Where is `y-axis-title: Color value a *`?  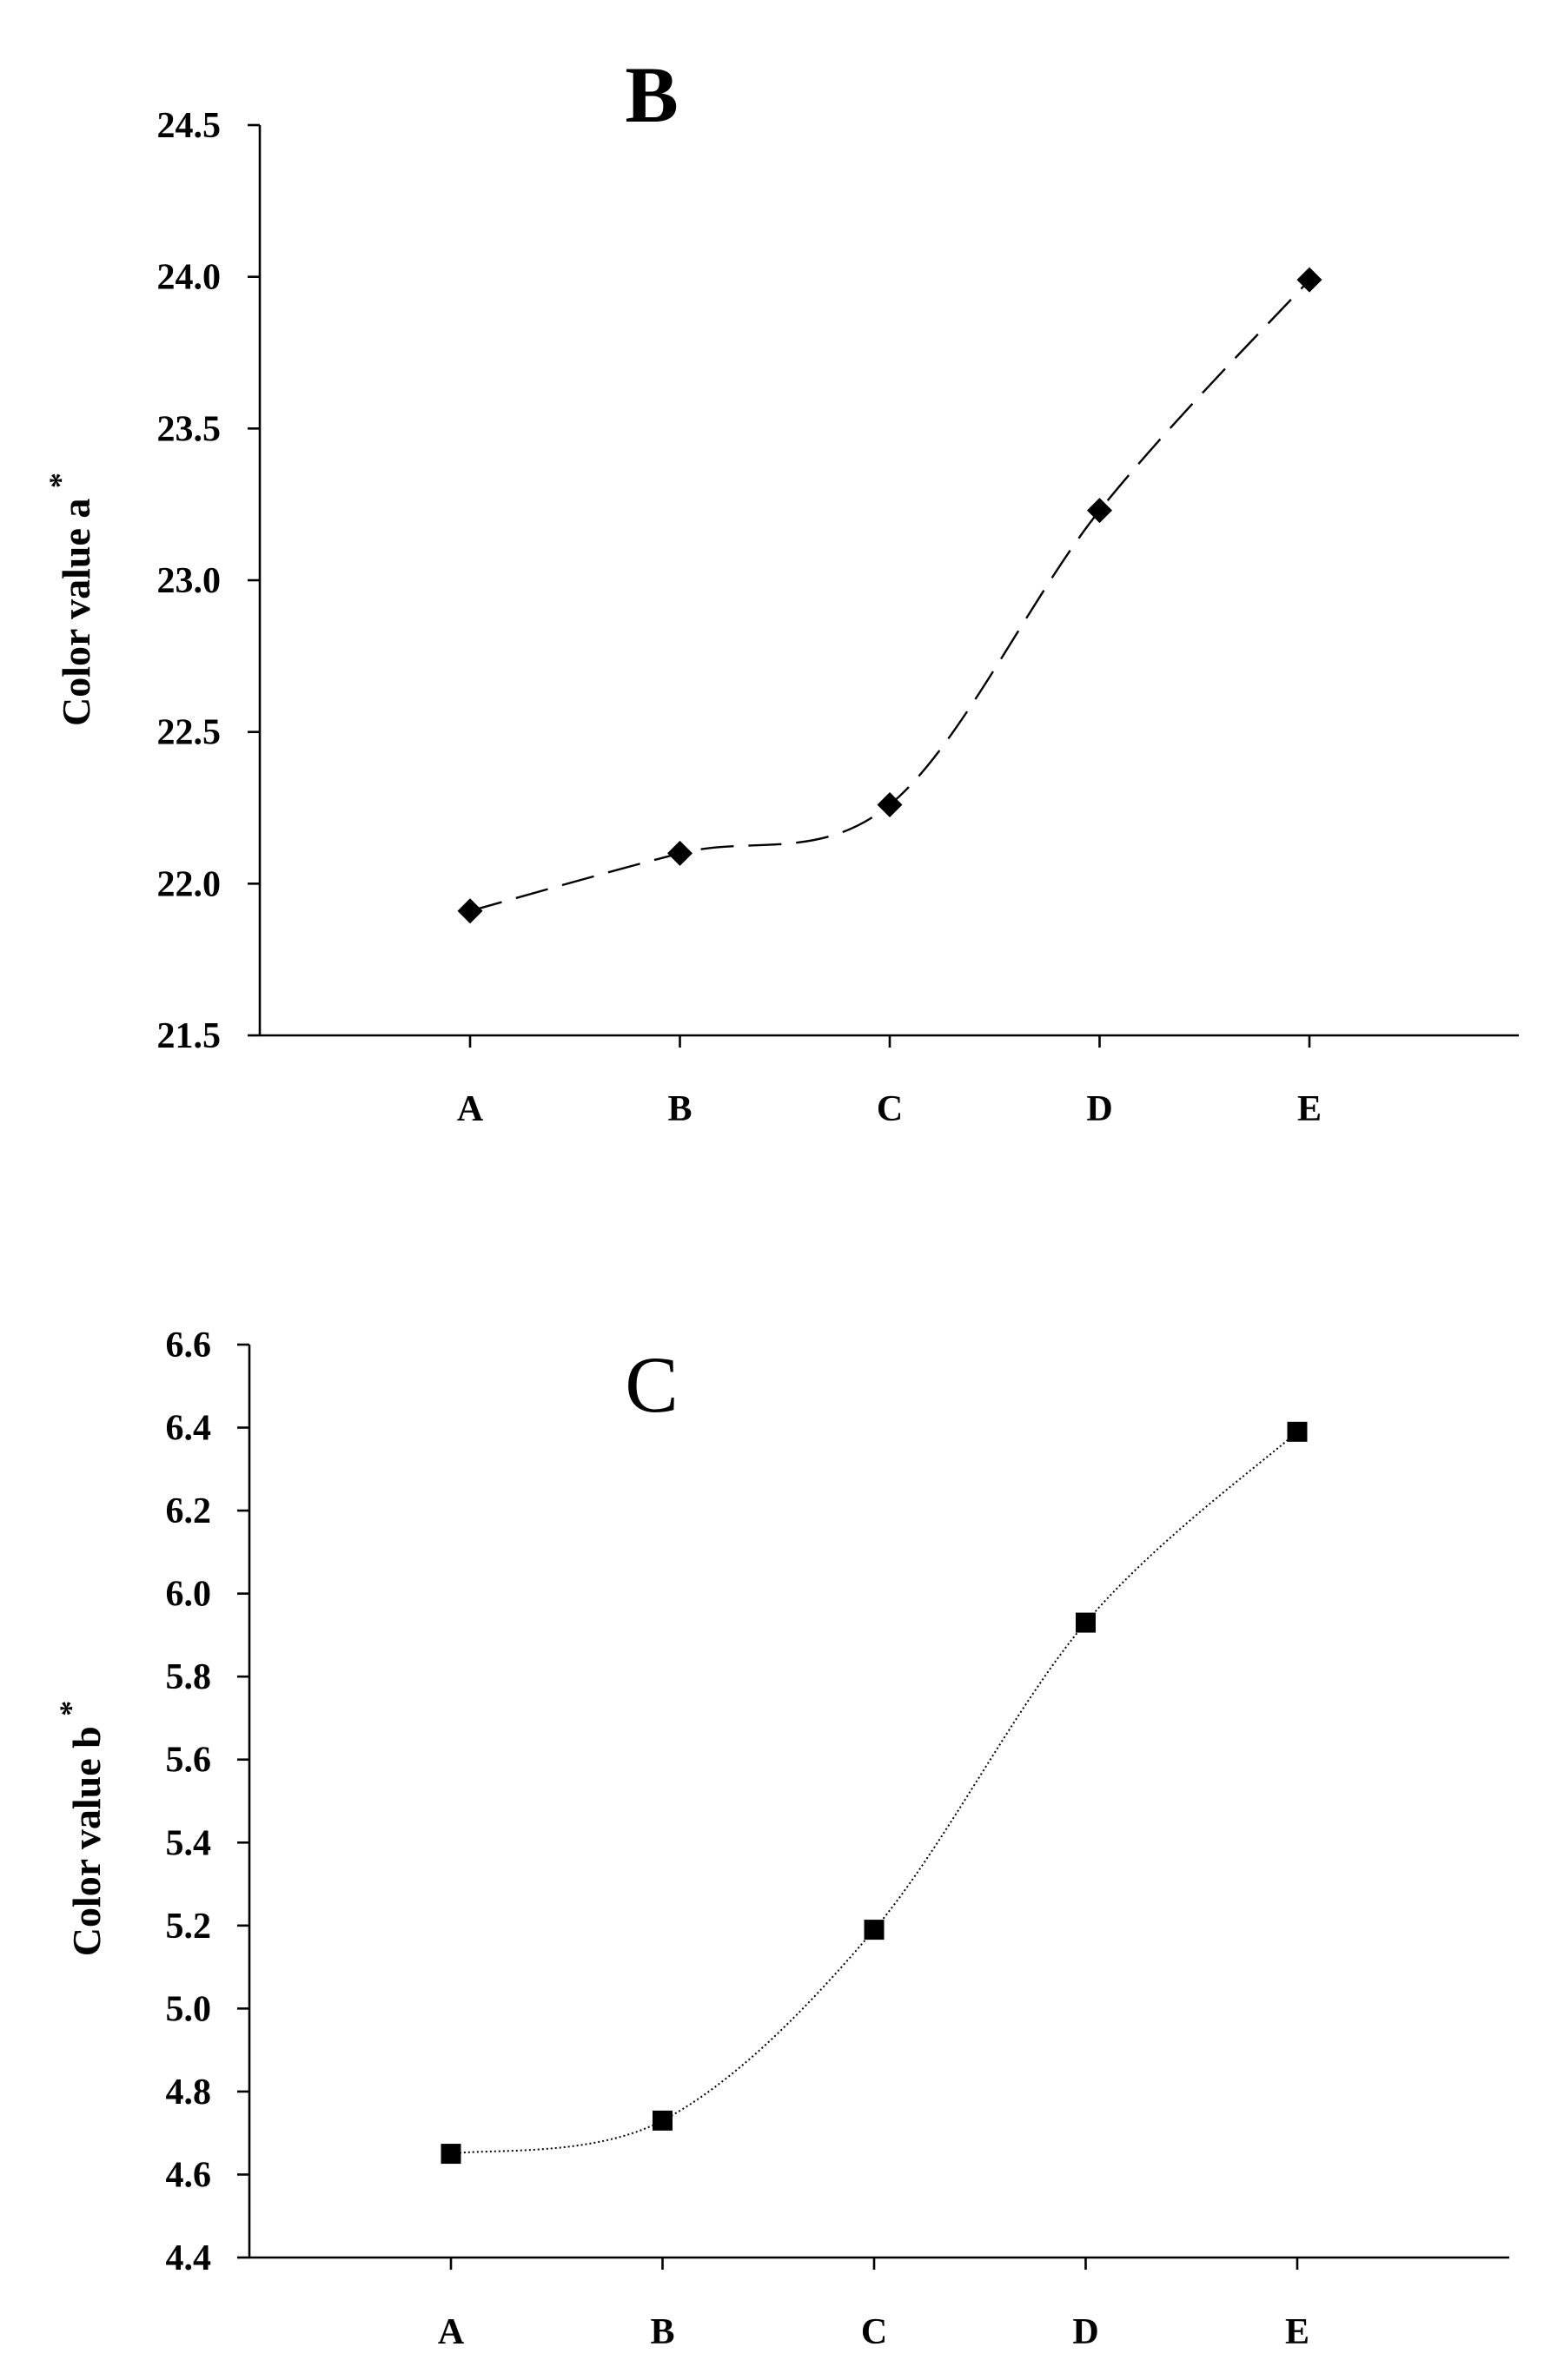 y-axis-title: Color value a * is located at coordinates (71, 599).